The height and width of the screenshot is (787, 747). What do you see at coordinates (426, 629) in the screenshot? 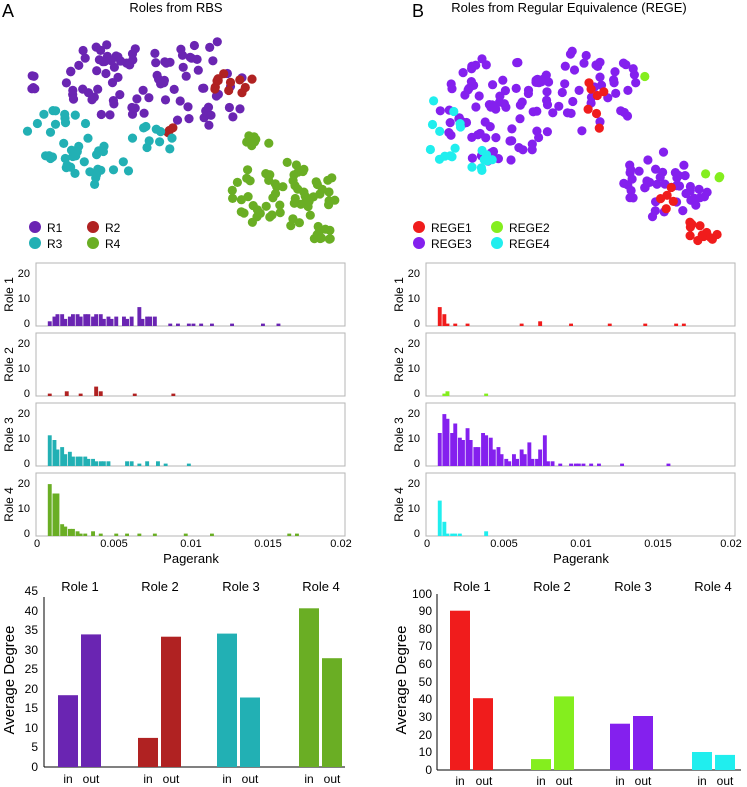
I see `y-tick-label: 80` at bounding box center [426, 629].